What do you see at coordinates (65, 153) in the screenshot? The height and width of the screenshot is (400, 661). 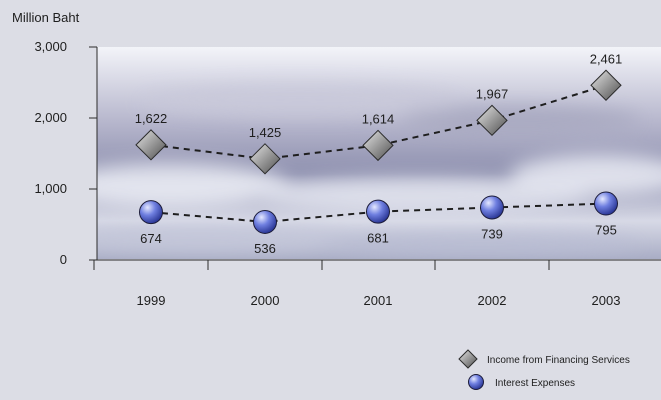 I see `y-ticks: 0 1,000 2,000 3,000` at bounding box center [65, 153].